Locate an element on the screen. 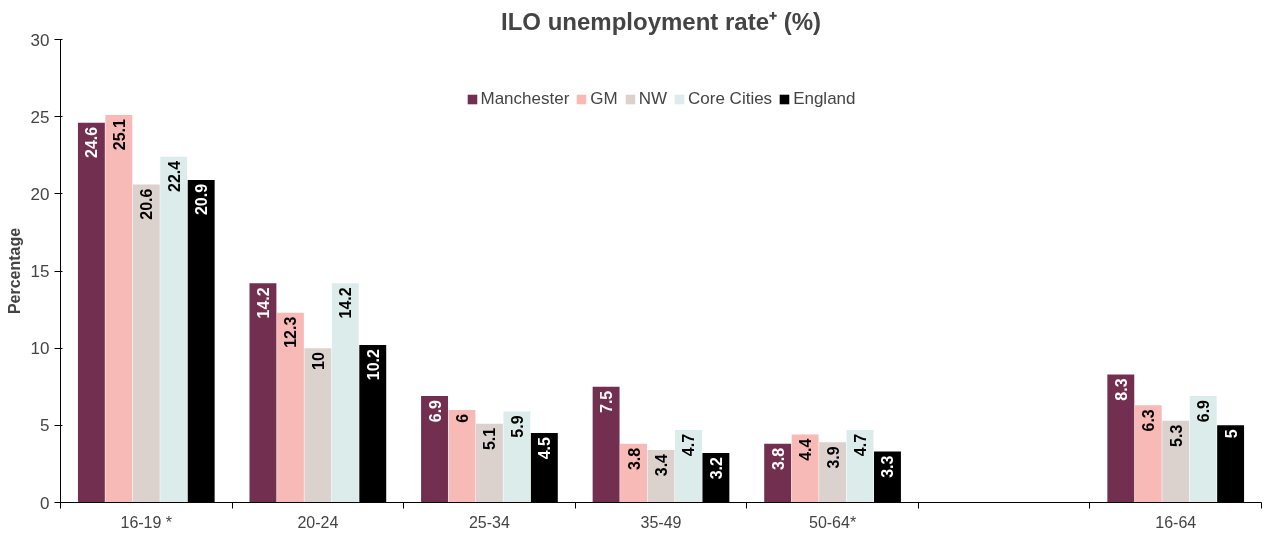 This screenshot has height=533, width=1266. legend-label: Manchester is located at coordinates (525, 99).